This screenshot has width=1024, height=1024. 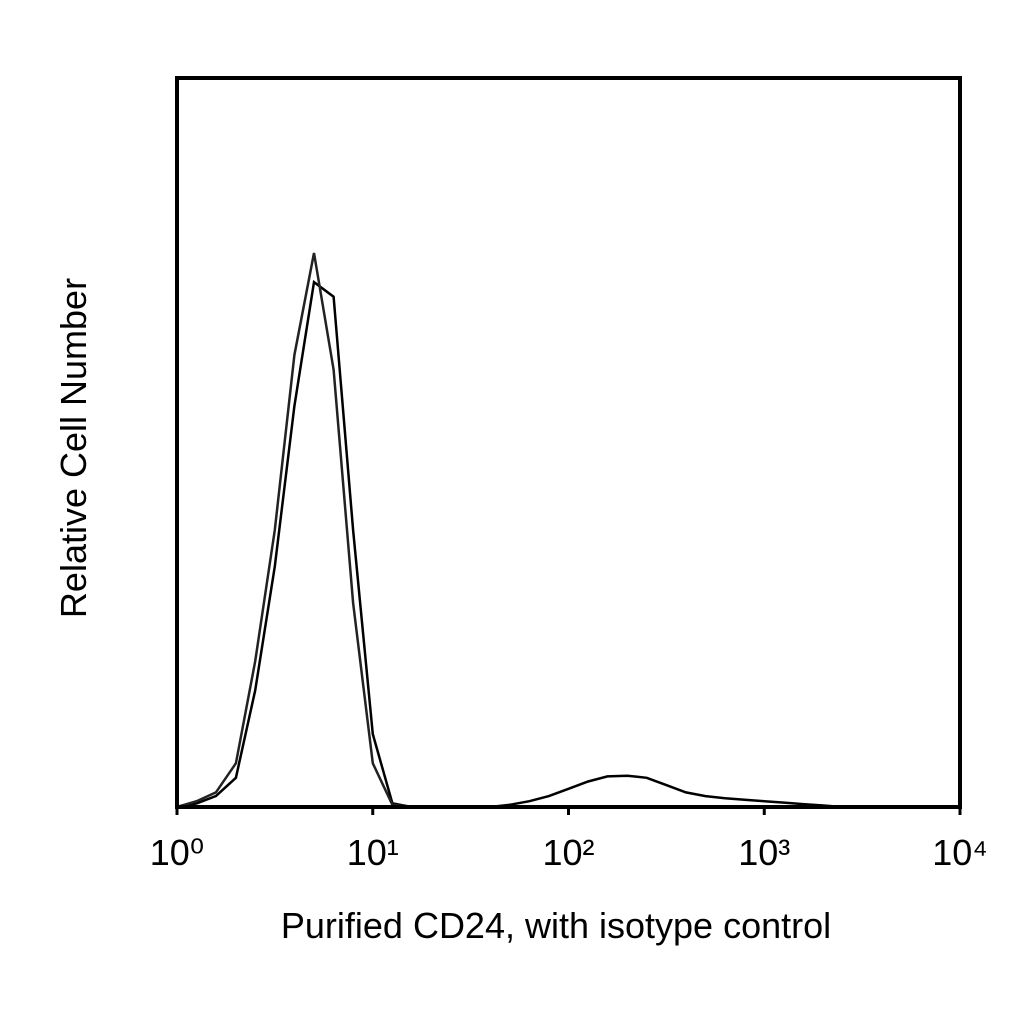 What do you see at coordinates (764, 852) in the screenshot?
I see `x-tick-label: 10³` at bounding box center [764, 852].